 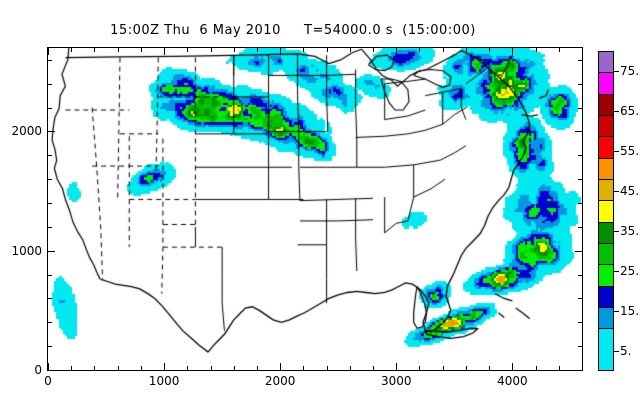 What do you see at coordinates (51, 131) in the screenshot?
I see `y-major-tick` at bounding box center [51, 131].